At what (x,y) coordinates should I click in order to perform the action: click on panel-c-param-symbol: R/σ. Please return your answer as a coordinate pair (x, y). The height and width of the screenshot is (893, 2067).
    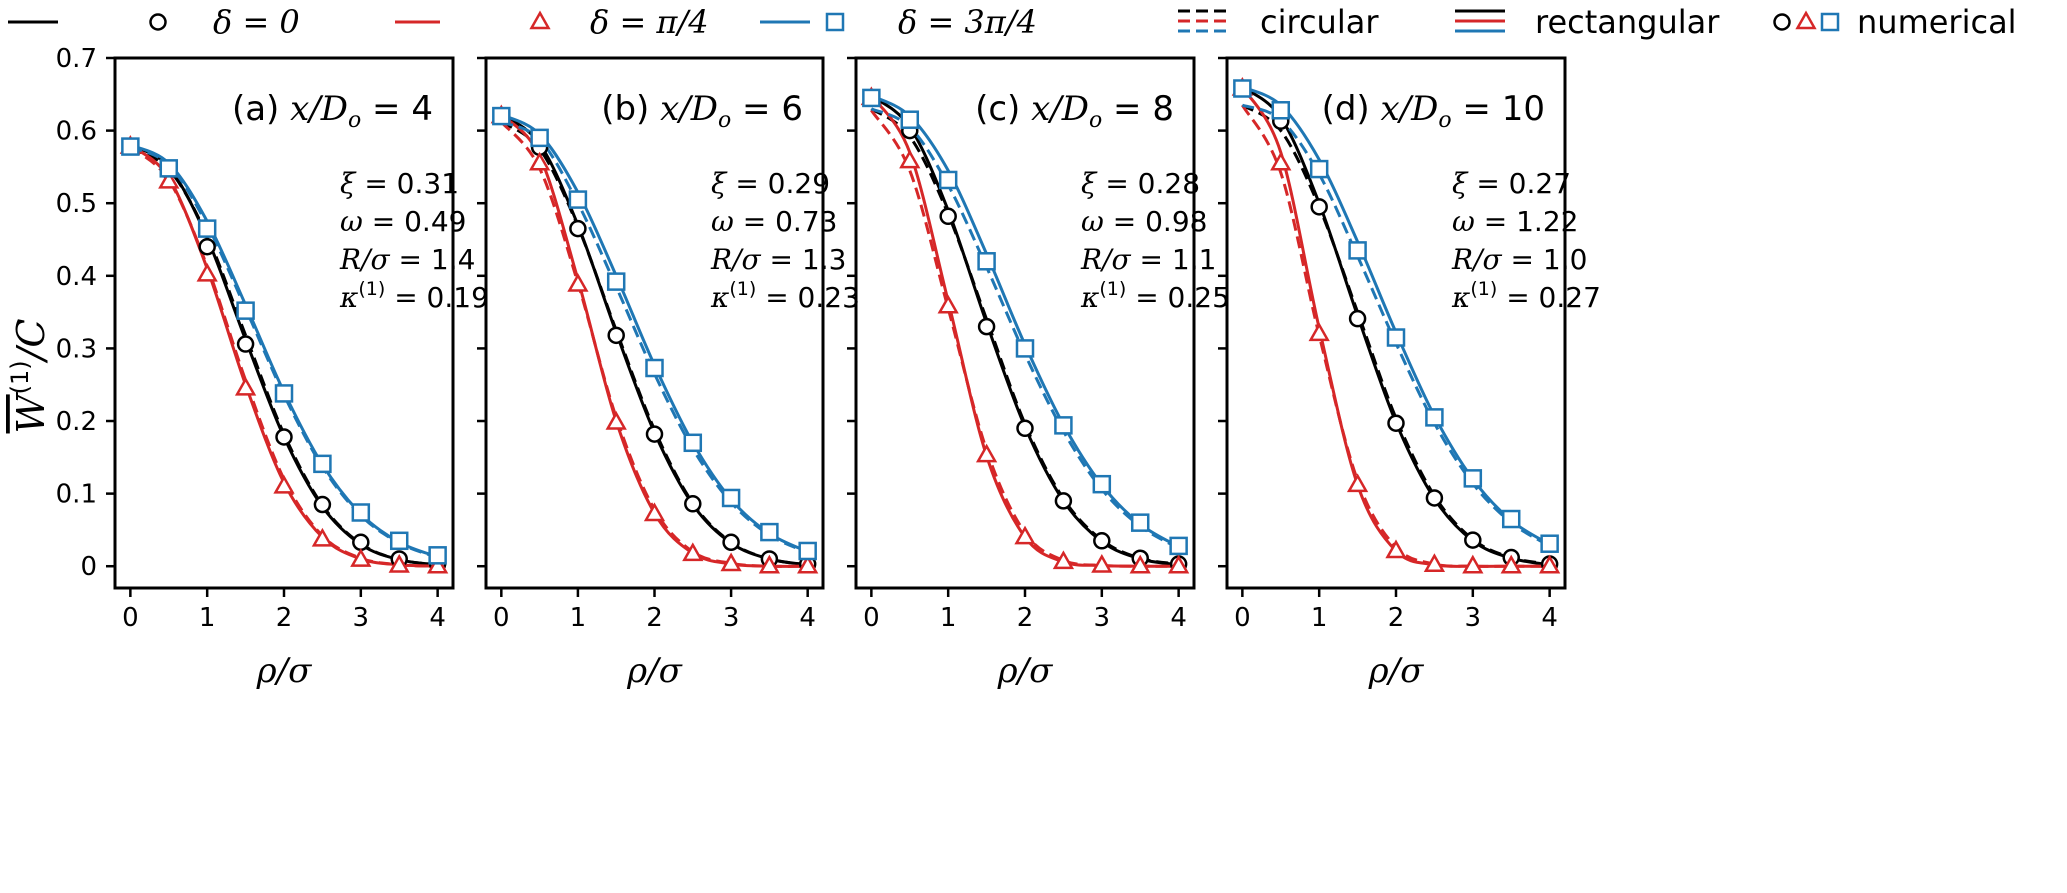
    Looking at the image, I should click on (1106, 259).